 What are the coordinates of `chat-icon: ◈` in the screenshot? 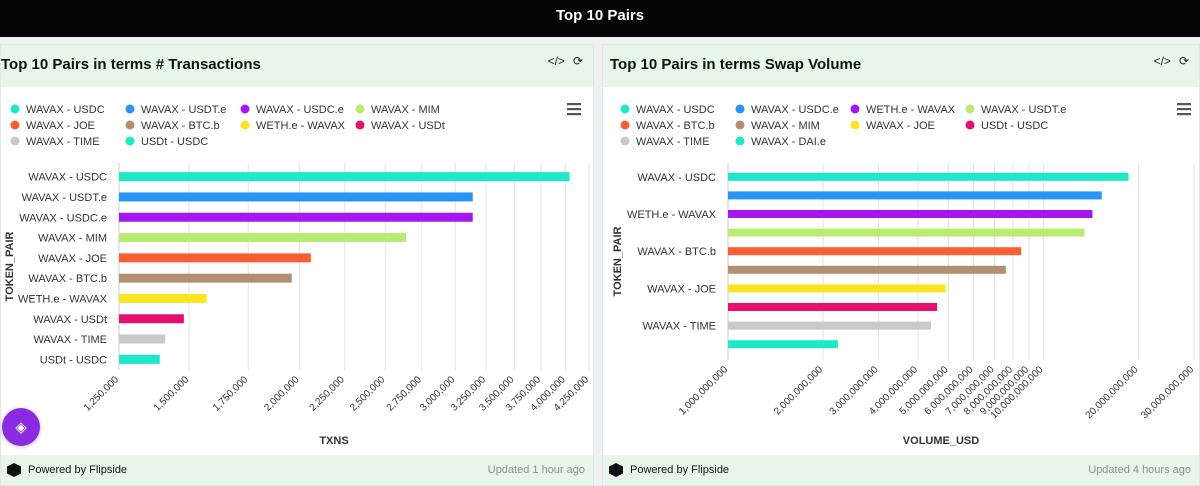 It's located at (21, 427).